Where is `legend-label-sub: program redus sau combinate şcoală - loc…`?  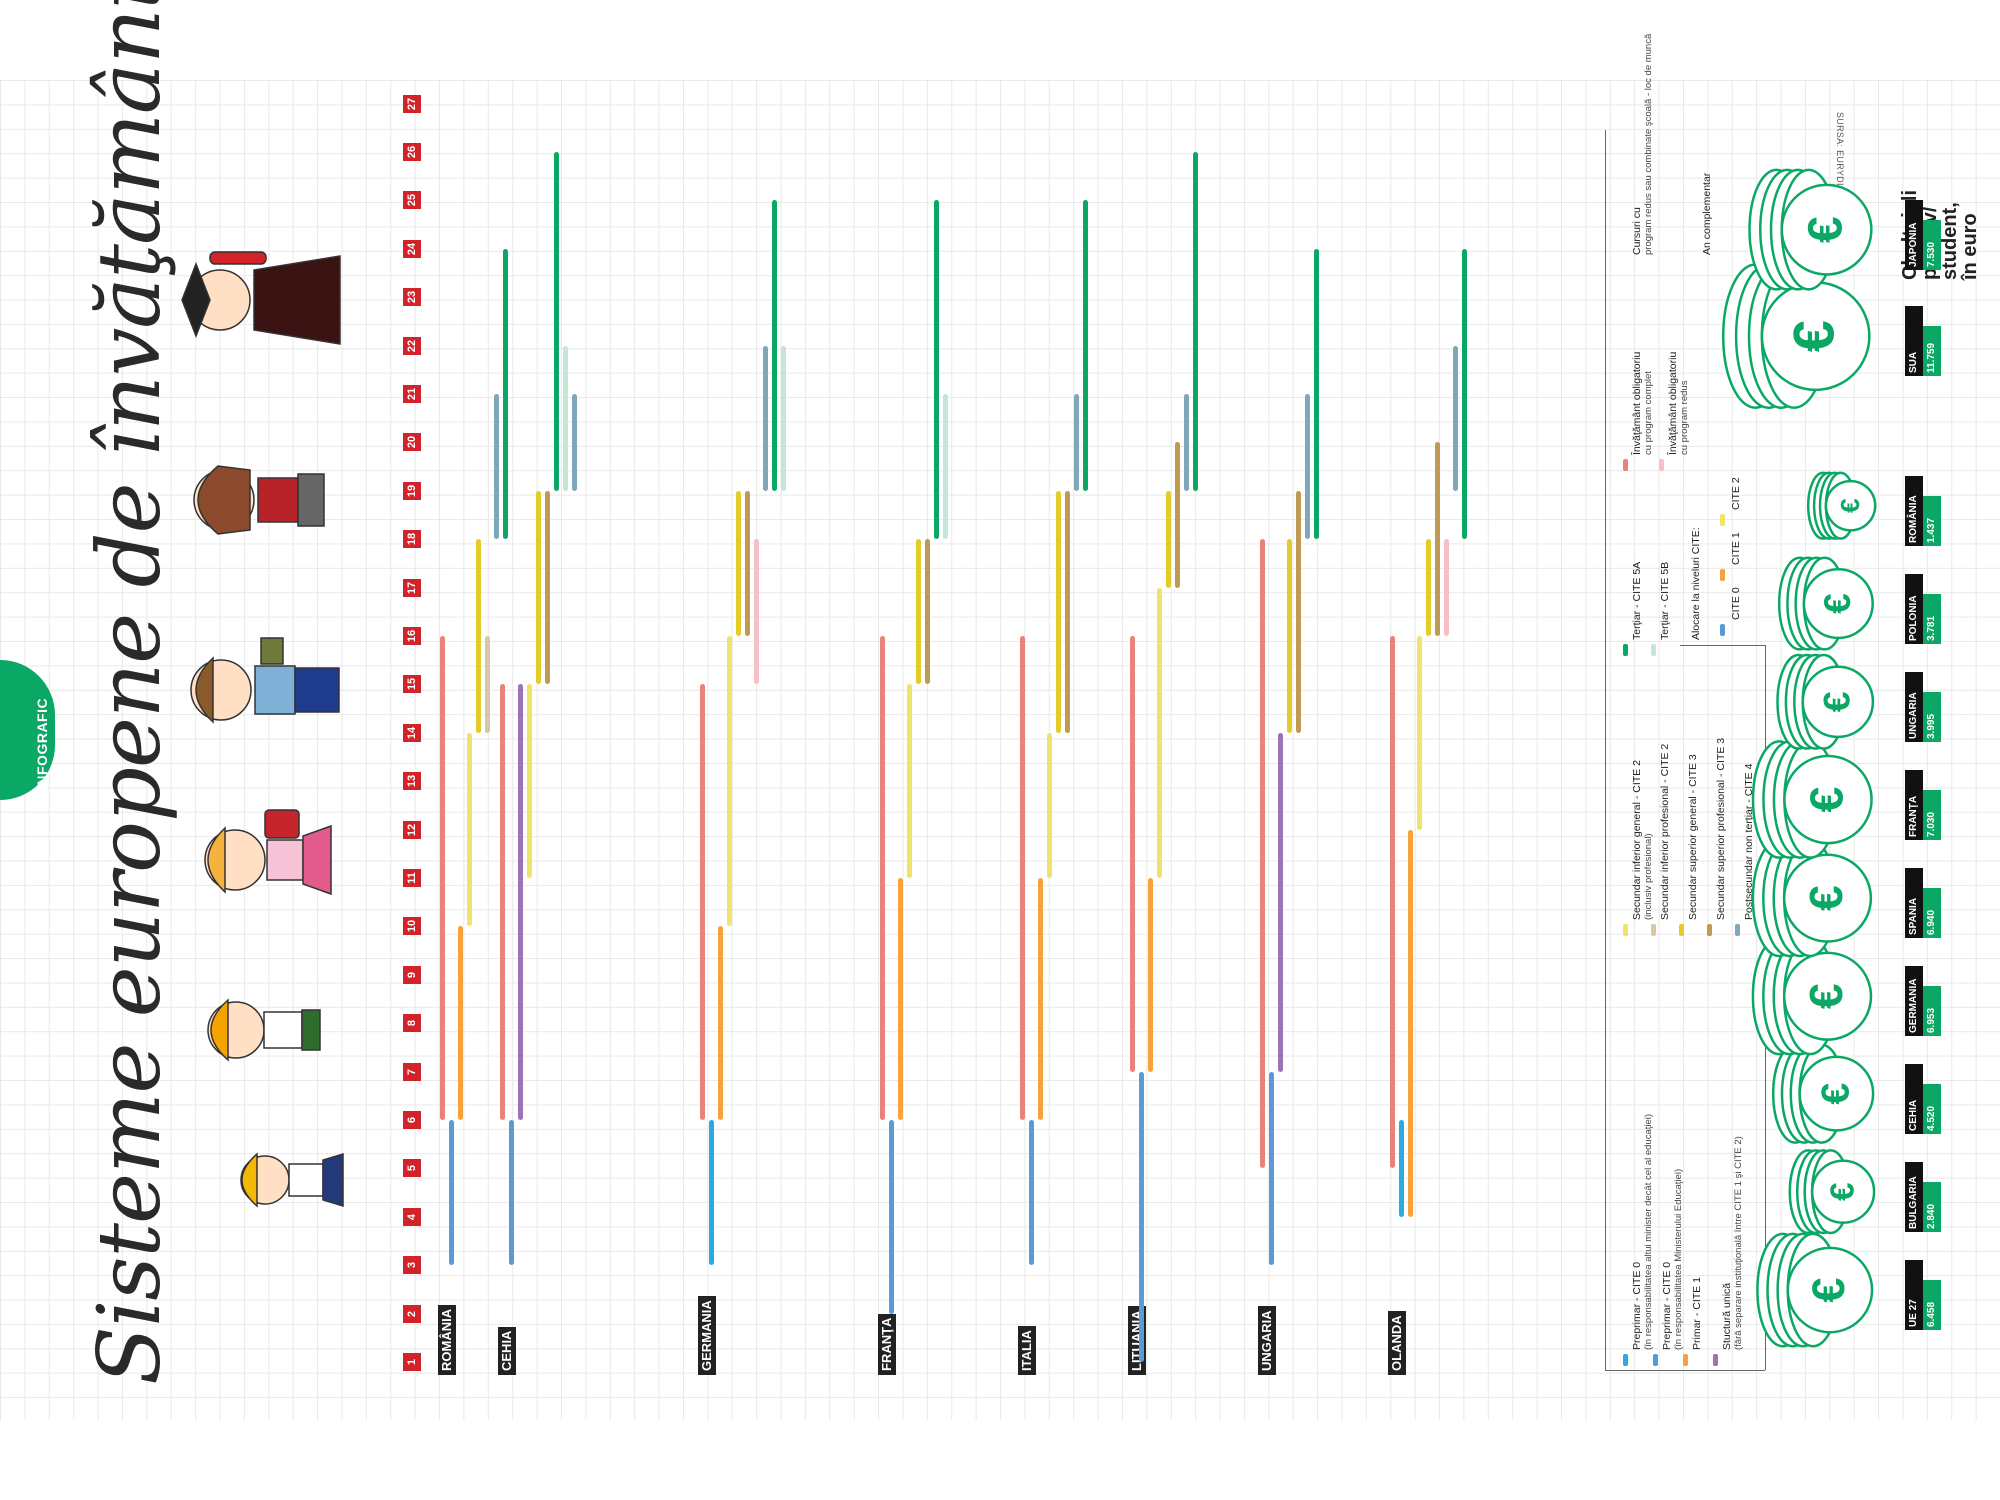 legend-label-sub: program redus sau combinate şcoală - loc… is located at coordinates (1648, 144).